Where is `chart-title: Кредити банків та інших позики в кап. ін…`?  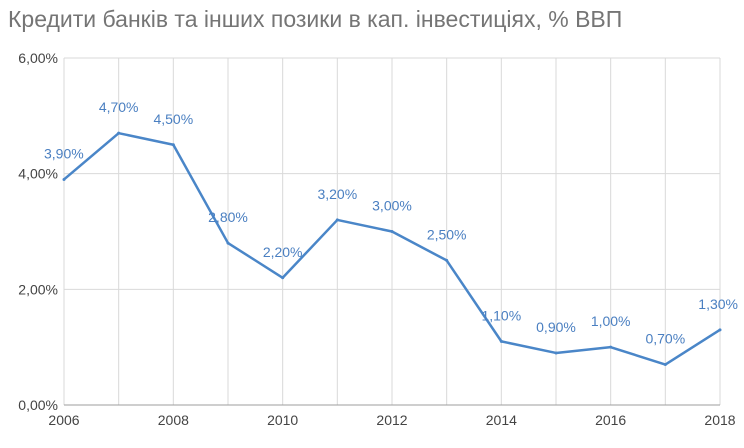 chart-title: Кредити банків та інших позики в кап. ін… is located at coordinates (315, 19).